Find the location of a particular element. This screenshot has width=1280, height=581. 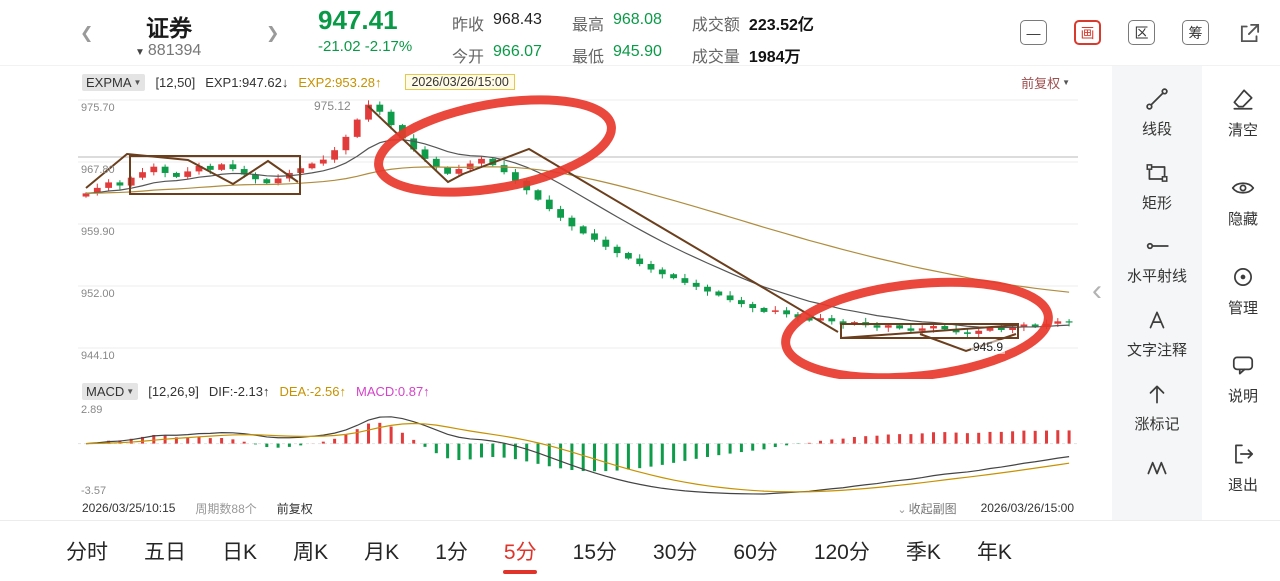

tool-line-segment: 线段 is located at coordinates (1157, 115).